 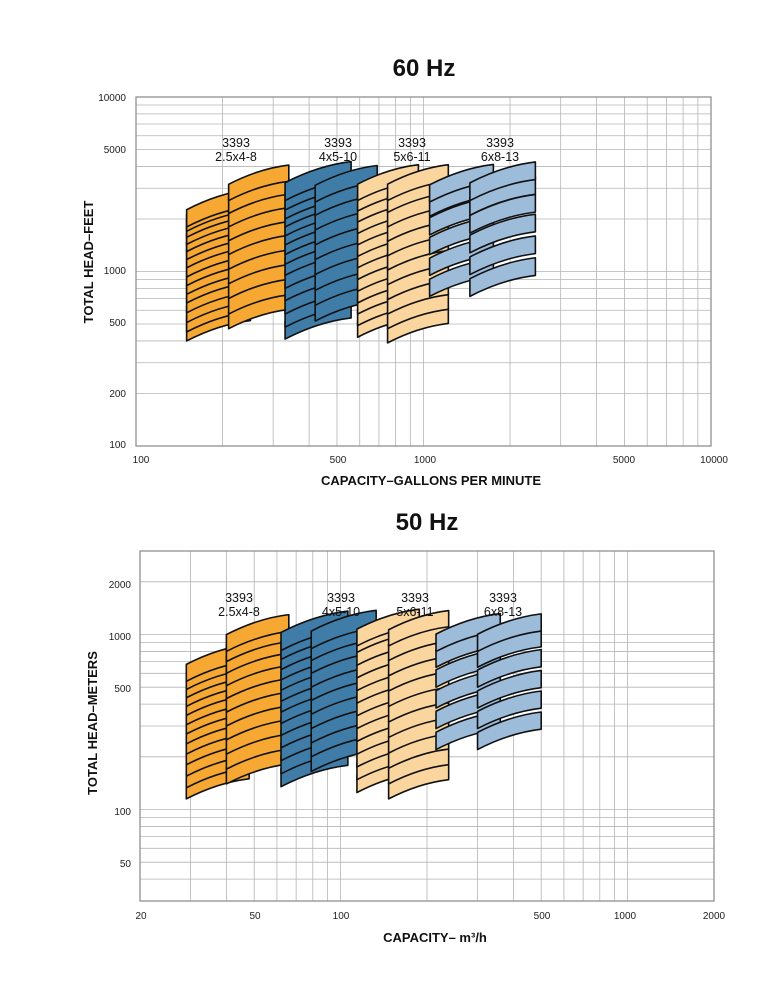 I want to click on c60-6x8-13-col1-tile1-area, so click(x=503, y=255).